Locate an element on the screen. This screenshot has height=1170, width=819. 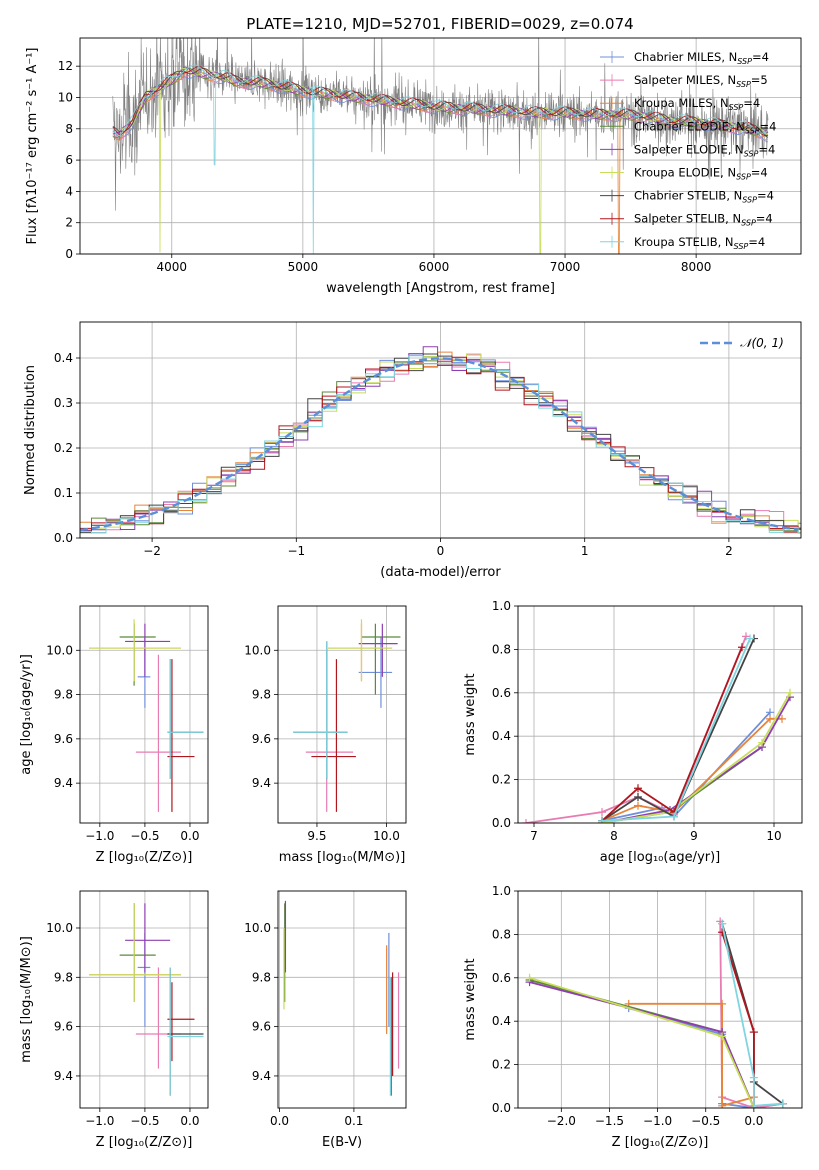
x-tick-label: 4000 is located at coordinates (171, 267).